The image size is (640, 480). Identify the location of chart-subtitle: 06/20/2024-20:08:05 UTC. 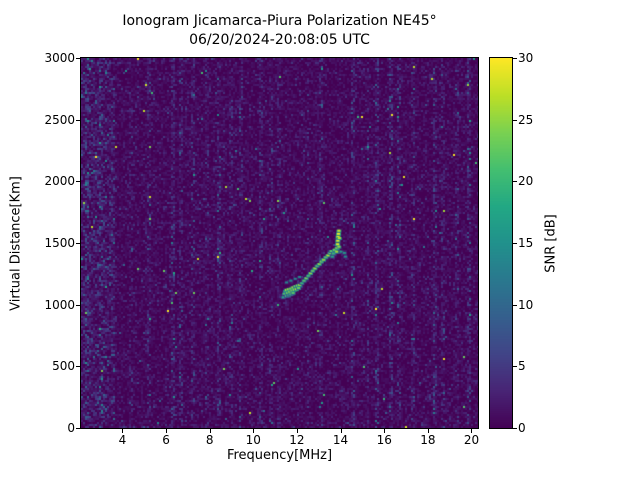
(279, 40).